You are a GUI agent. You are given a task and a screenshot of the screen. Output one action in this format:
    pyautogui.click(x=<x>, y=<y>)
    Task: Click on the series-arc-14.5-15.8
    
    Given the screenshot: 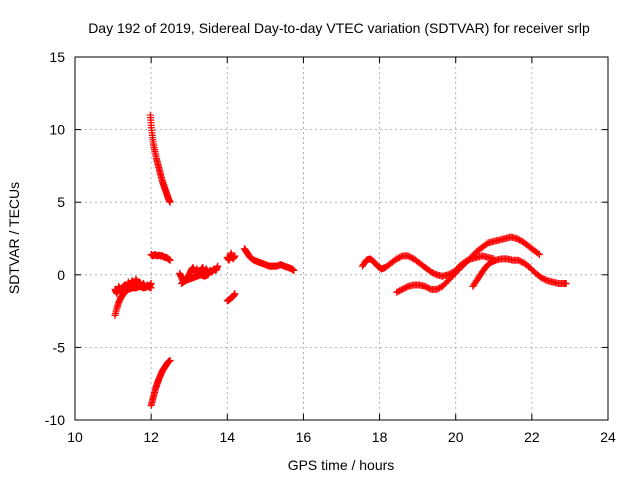 What is the action you would take?
    pyautogui.click(x=269, y=259)
    